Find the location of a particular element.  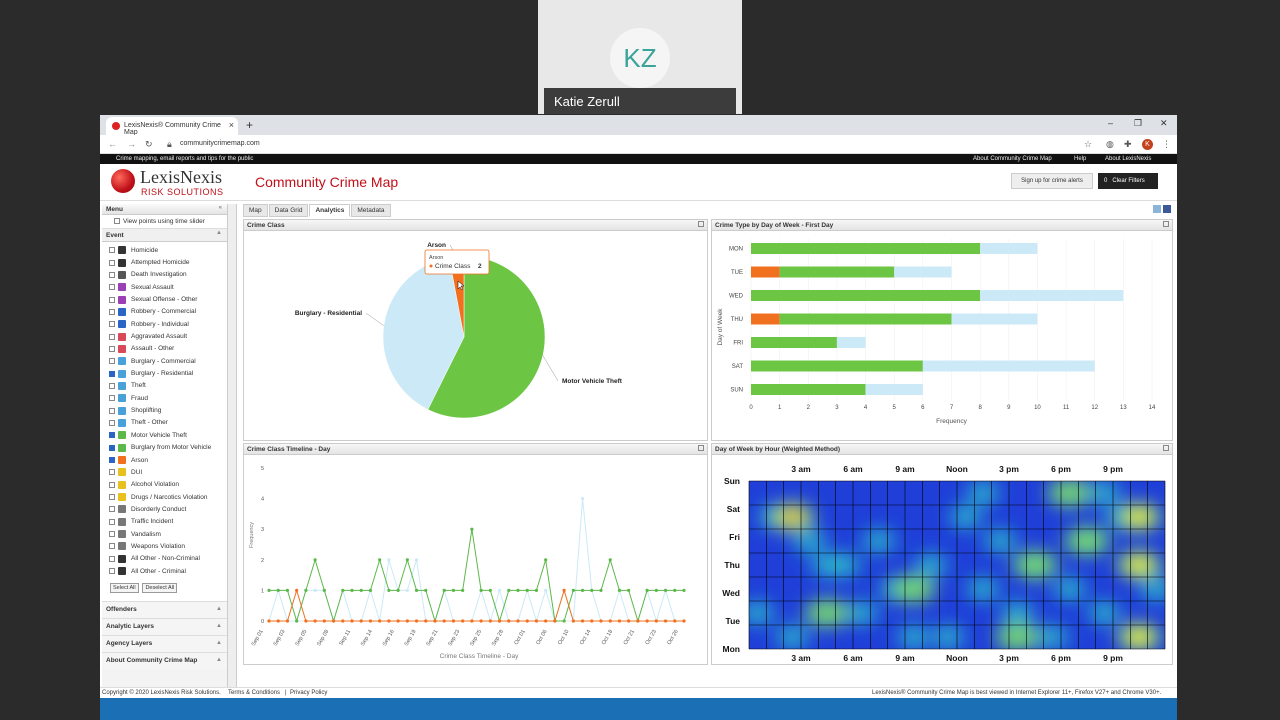

section-analytic-layers: Analytic Layers ▲ is located at coordinates (164, 627).